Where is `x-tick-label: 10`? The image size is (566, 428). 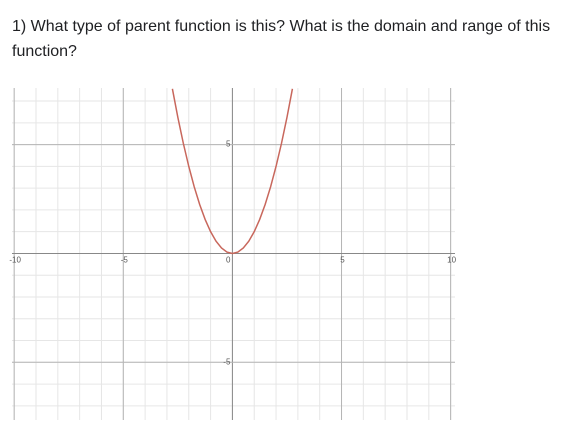 x-tick-label: 10 is located at coordinates (451, 260).